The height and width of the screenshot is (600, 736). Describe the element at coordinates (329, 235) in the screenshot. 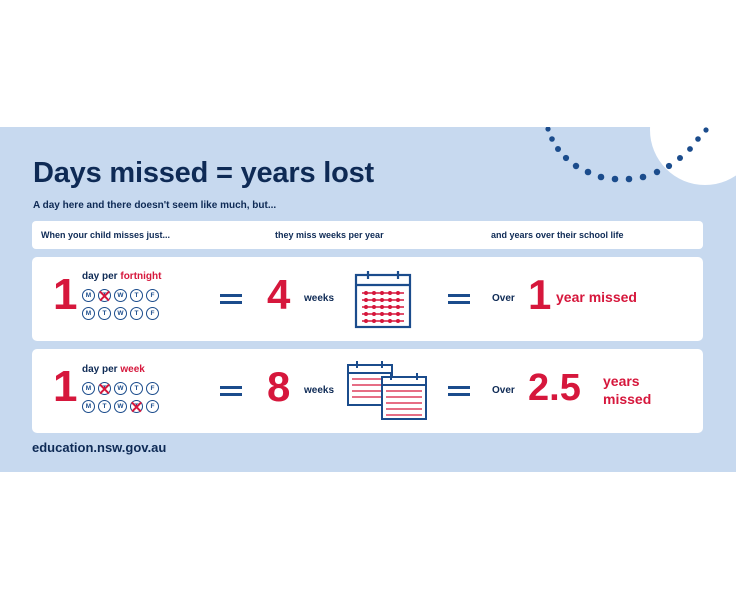

I see `header-col-weeks: they miss weeks per year` at that location.